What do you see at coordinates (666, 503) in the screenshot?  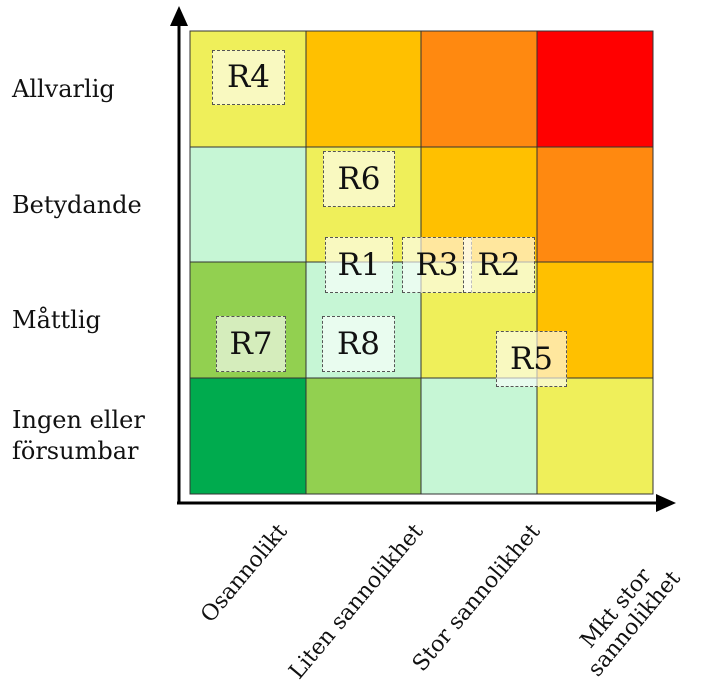 I see `x-axis-arrow-icon` at bounding box center [666, 503].